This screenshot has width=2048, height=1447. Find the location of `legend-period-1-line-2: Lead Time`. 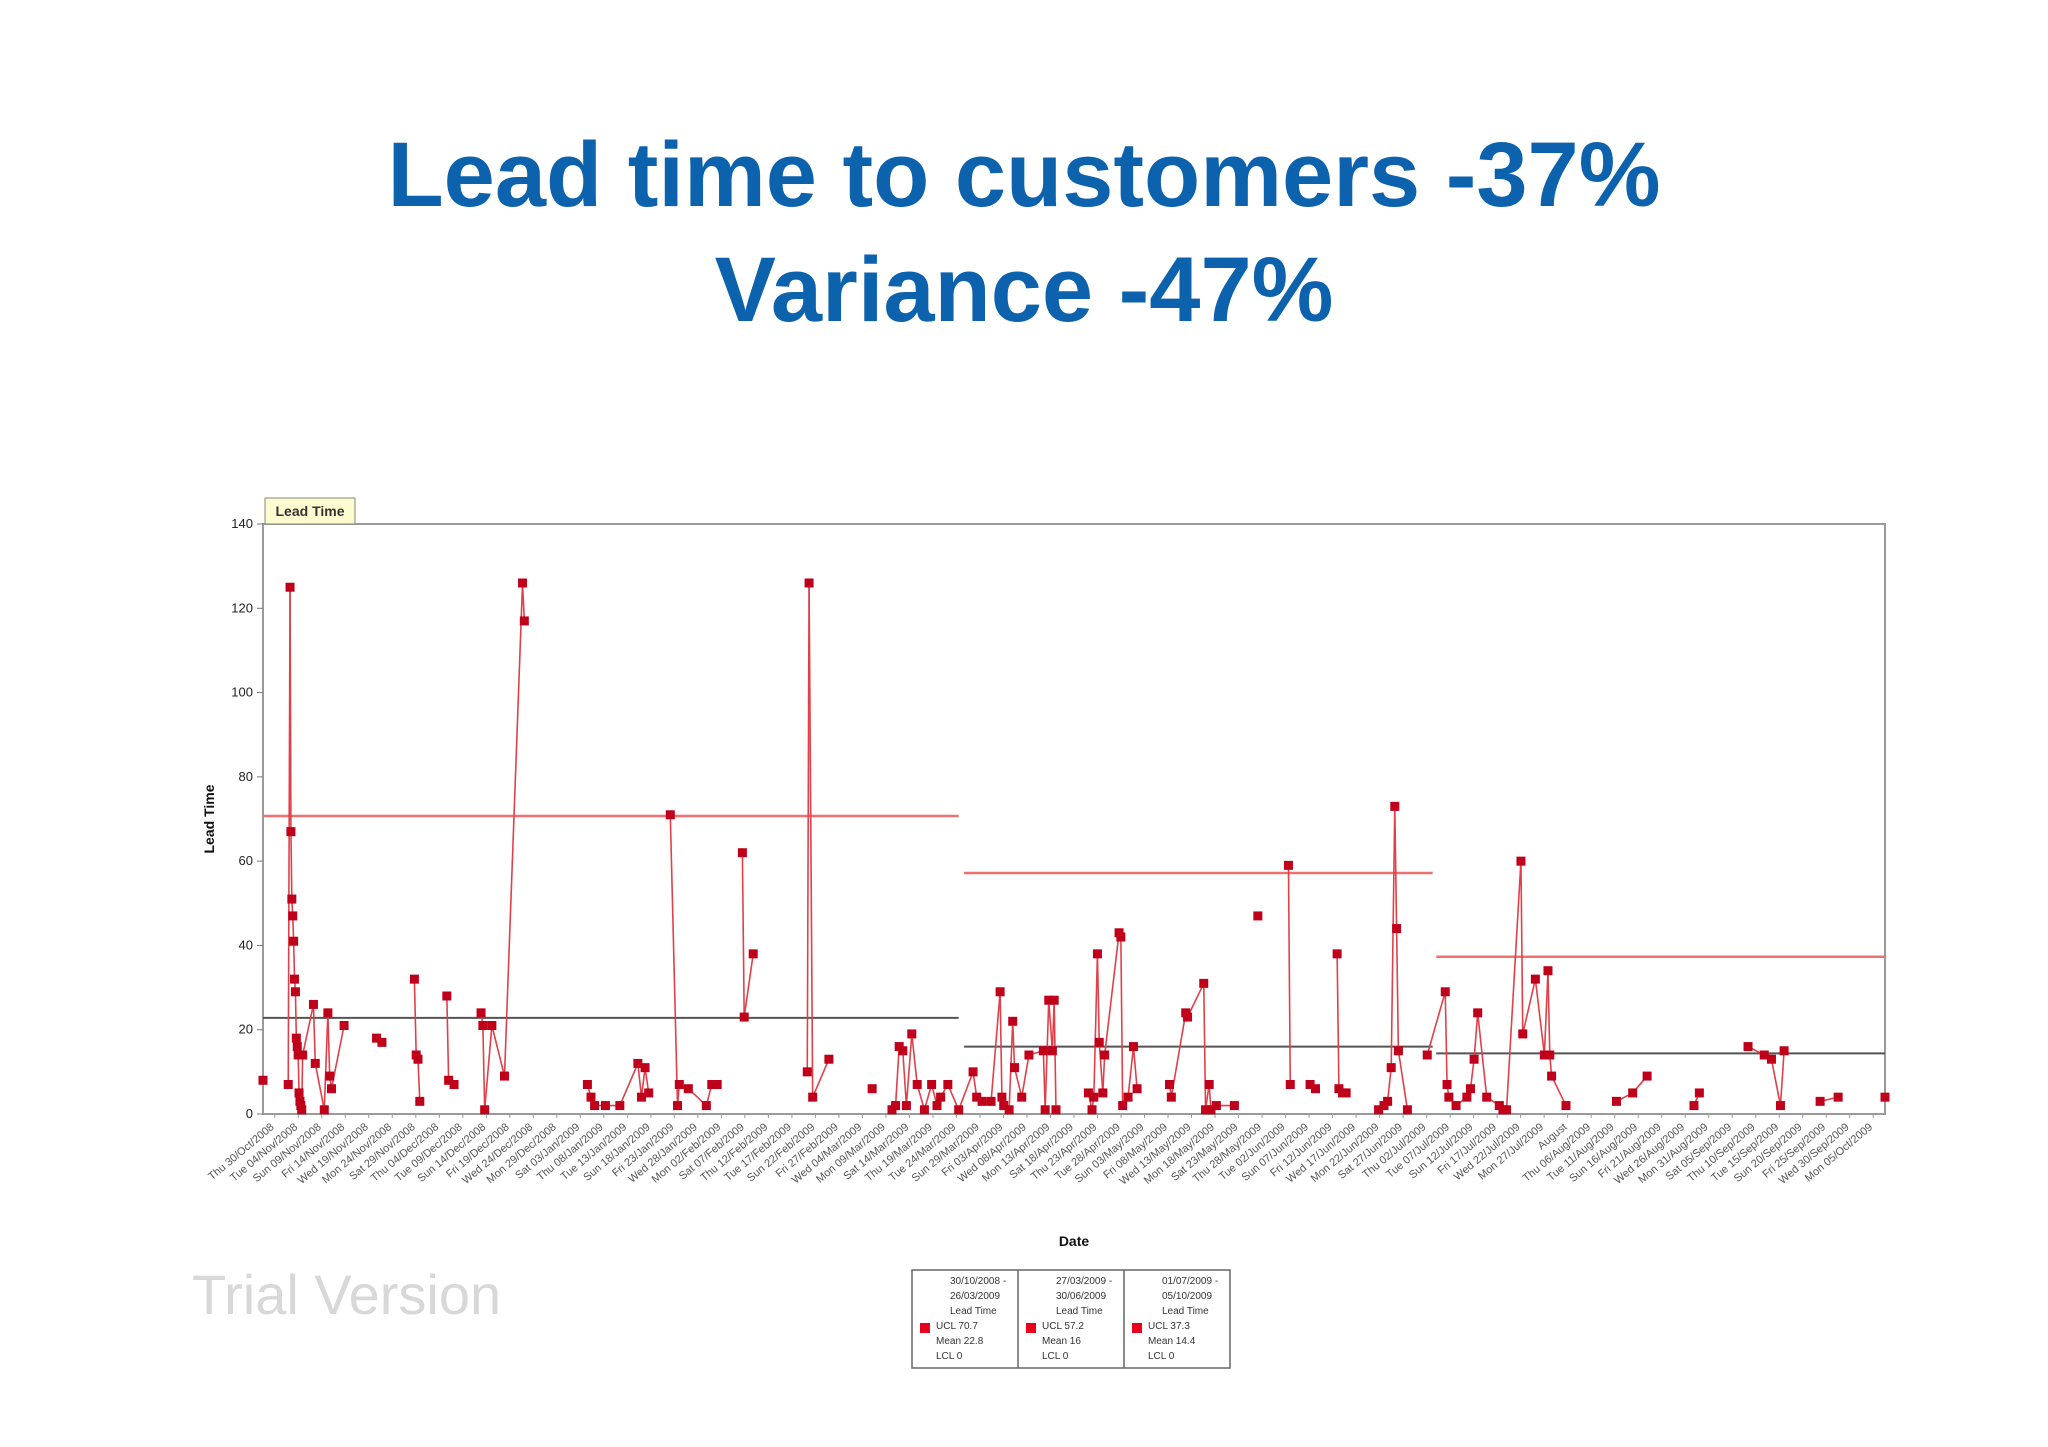

legend-period-1-line-2: Lead Time is located at coordinates (973, 1311).